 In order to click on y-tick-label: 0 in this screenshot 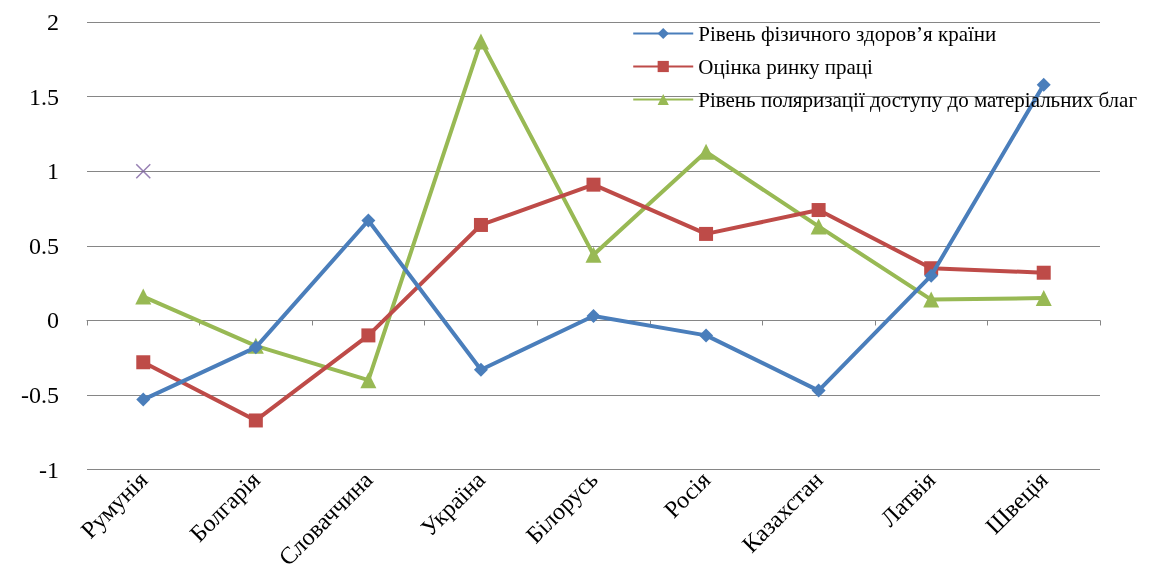, I will do `click(53, 320)`.